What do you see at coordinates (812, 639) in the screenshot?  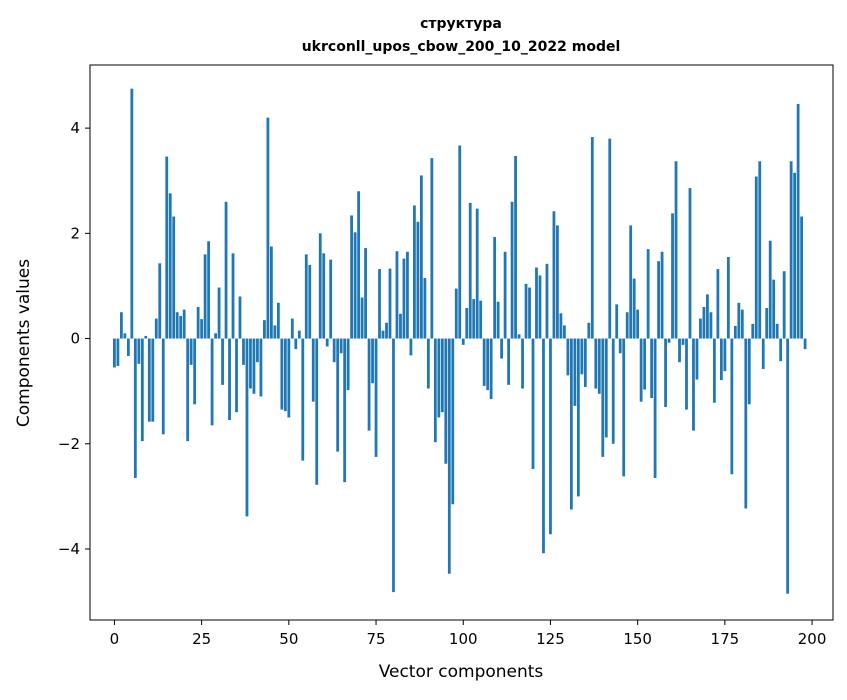 I see `x-tick-label: 200` at bounding box center [812, 639].